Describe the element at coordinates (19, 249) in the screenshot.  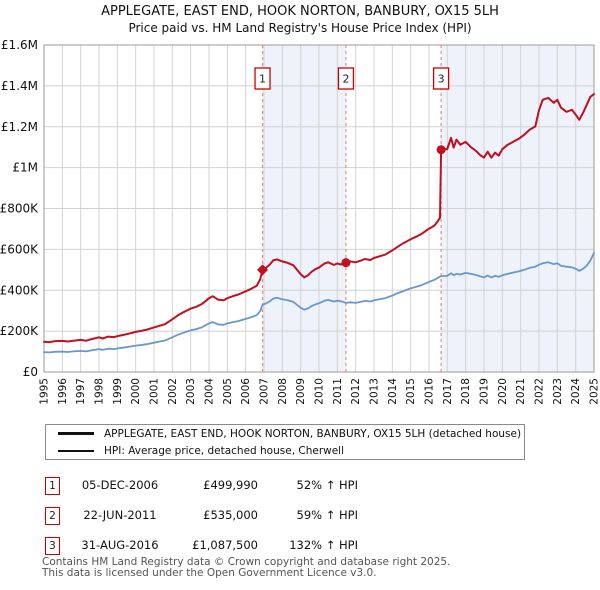
I see `svg-text: £600K` at that location.